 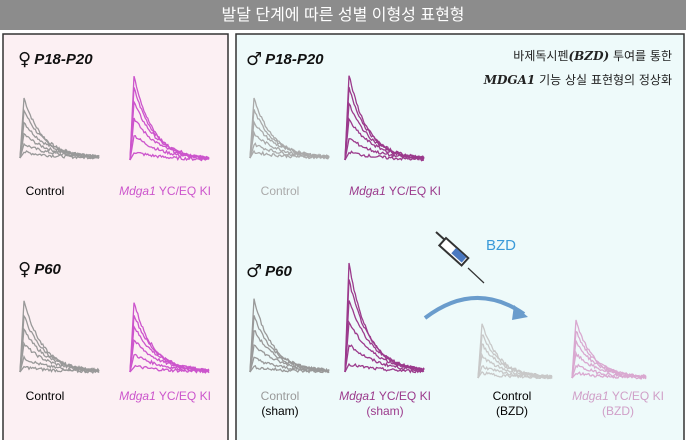 I want to click on drug-label: BZD, so click(x=501, y=245).